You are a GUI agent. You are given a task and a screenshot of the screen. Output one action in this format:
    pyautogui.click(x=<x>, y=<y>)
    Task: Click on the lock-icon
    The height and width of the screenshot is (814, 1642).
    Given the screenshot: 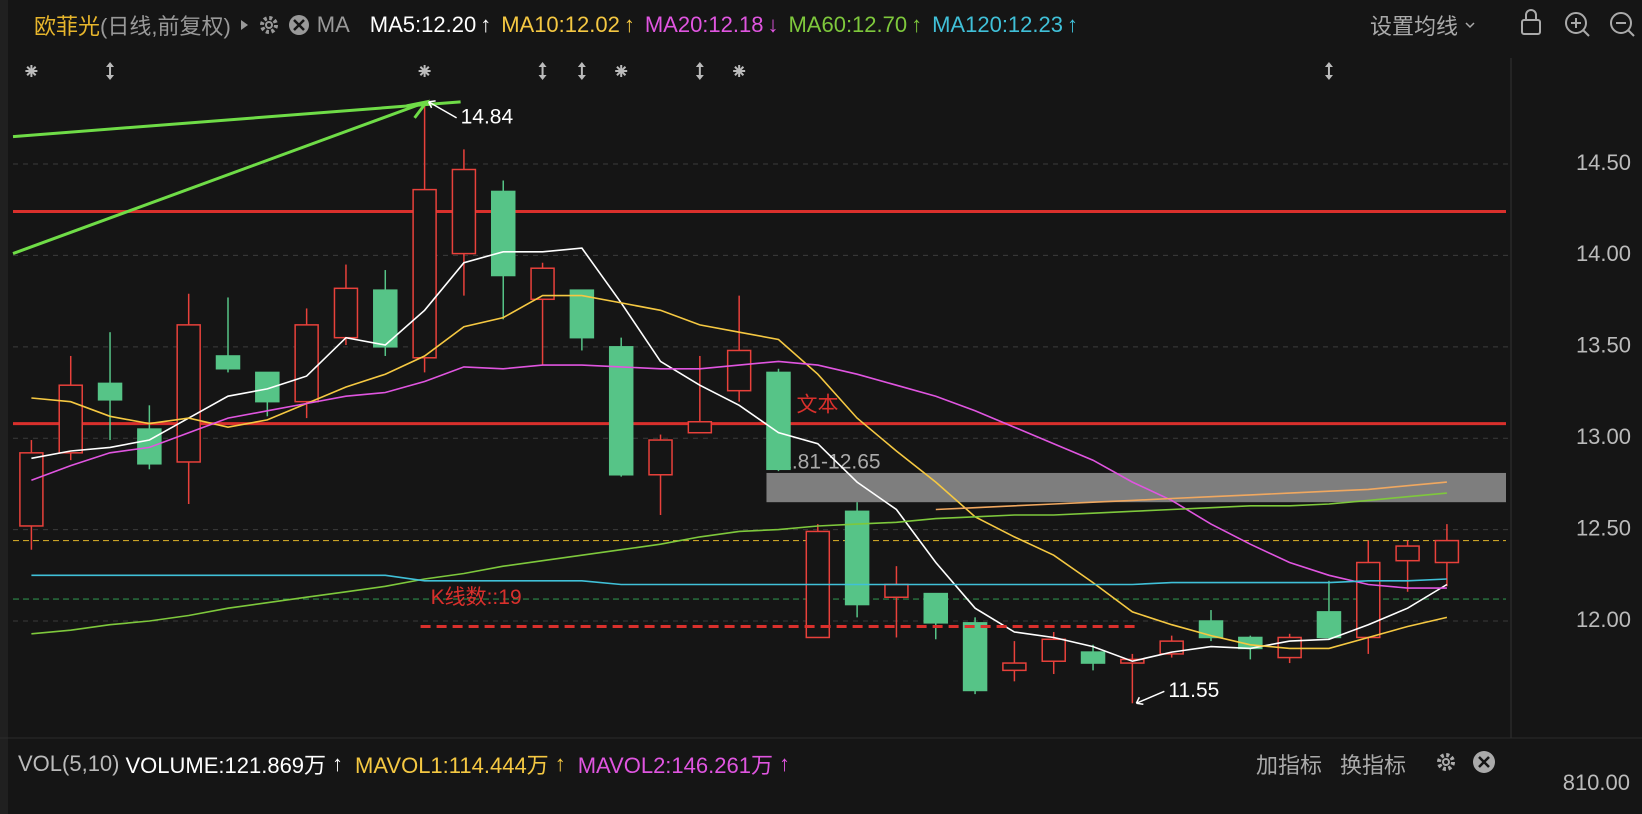 What is the action you would take?
    pyautogui.click(x=1531, y=22)
    